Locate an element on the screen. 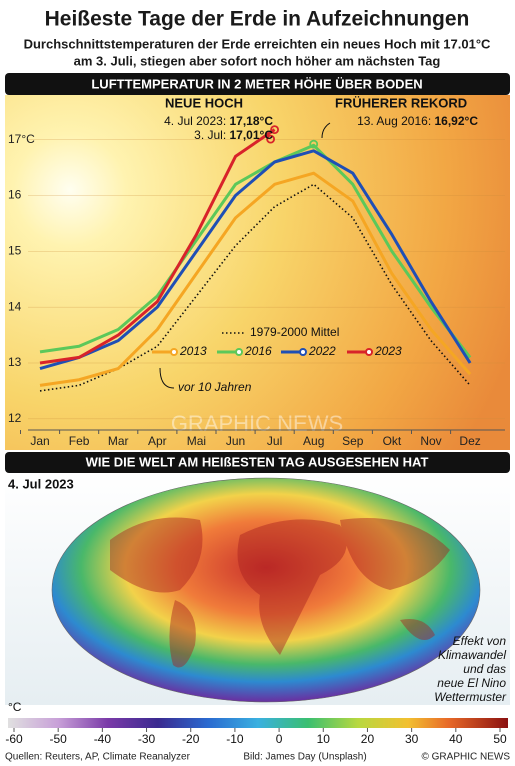 This screenshot has height=766, width=515. map-note: Effekt von is located at coordinates (480, 641).